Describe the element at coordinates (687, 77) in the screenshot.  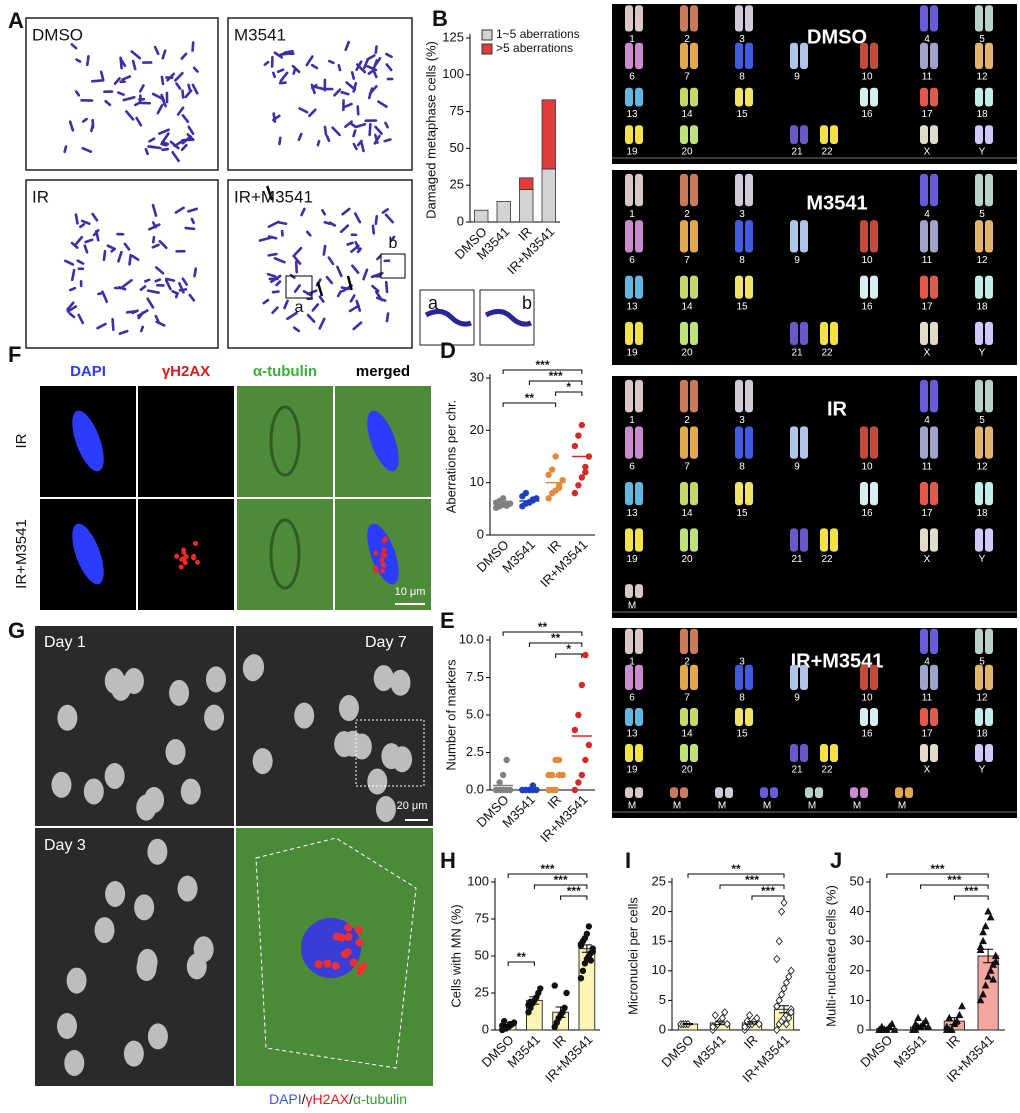
I see `chromosome-label: 7` at that location.